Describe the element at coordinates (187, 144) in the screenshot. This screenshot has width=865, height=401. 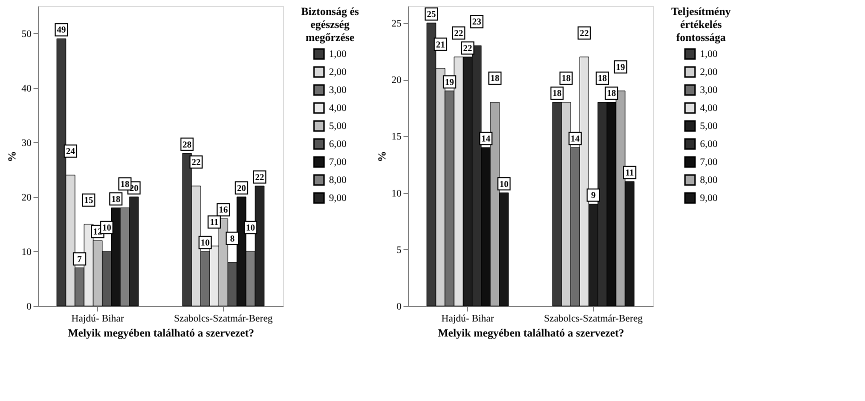
I see `data-label: 28` at that location.